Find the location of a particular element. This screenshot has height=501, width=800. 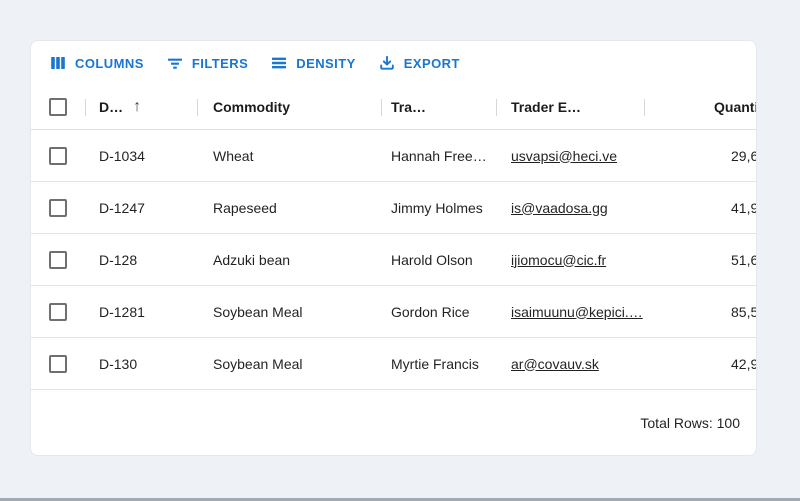

total-rows-label: Total Rows: 100 is located at coordinates (690, 423).